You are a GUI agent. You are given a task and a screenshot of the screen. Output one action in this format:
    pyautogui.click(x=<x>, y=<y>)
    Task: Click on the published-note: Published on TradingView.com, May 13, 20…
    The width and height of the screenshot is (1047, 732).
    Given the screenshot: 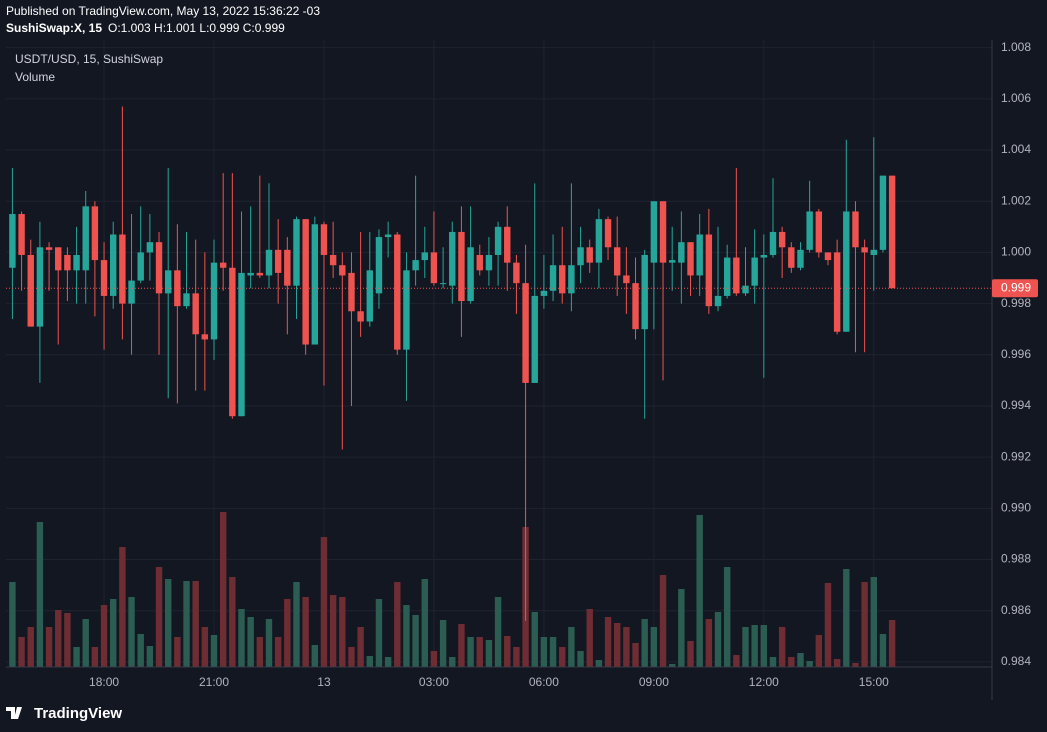 What is the action you would take?
    pyautogui.click(x=163, y=11)
    